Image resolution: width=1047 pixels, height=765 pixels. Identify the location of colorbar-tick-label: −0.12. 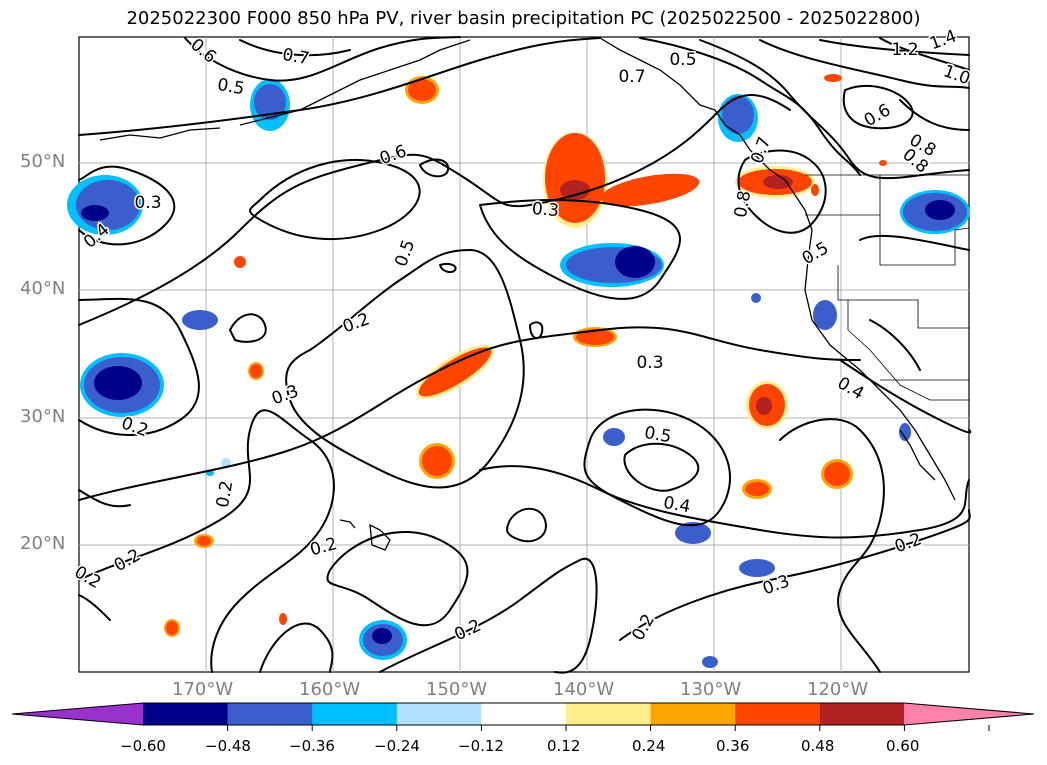
(481, 746).